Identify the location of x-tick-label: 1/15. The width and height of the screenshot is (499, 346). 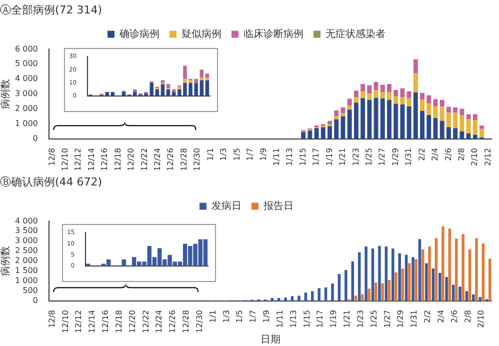
(303, 157).